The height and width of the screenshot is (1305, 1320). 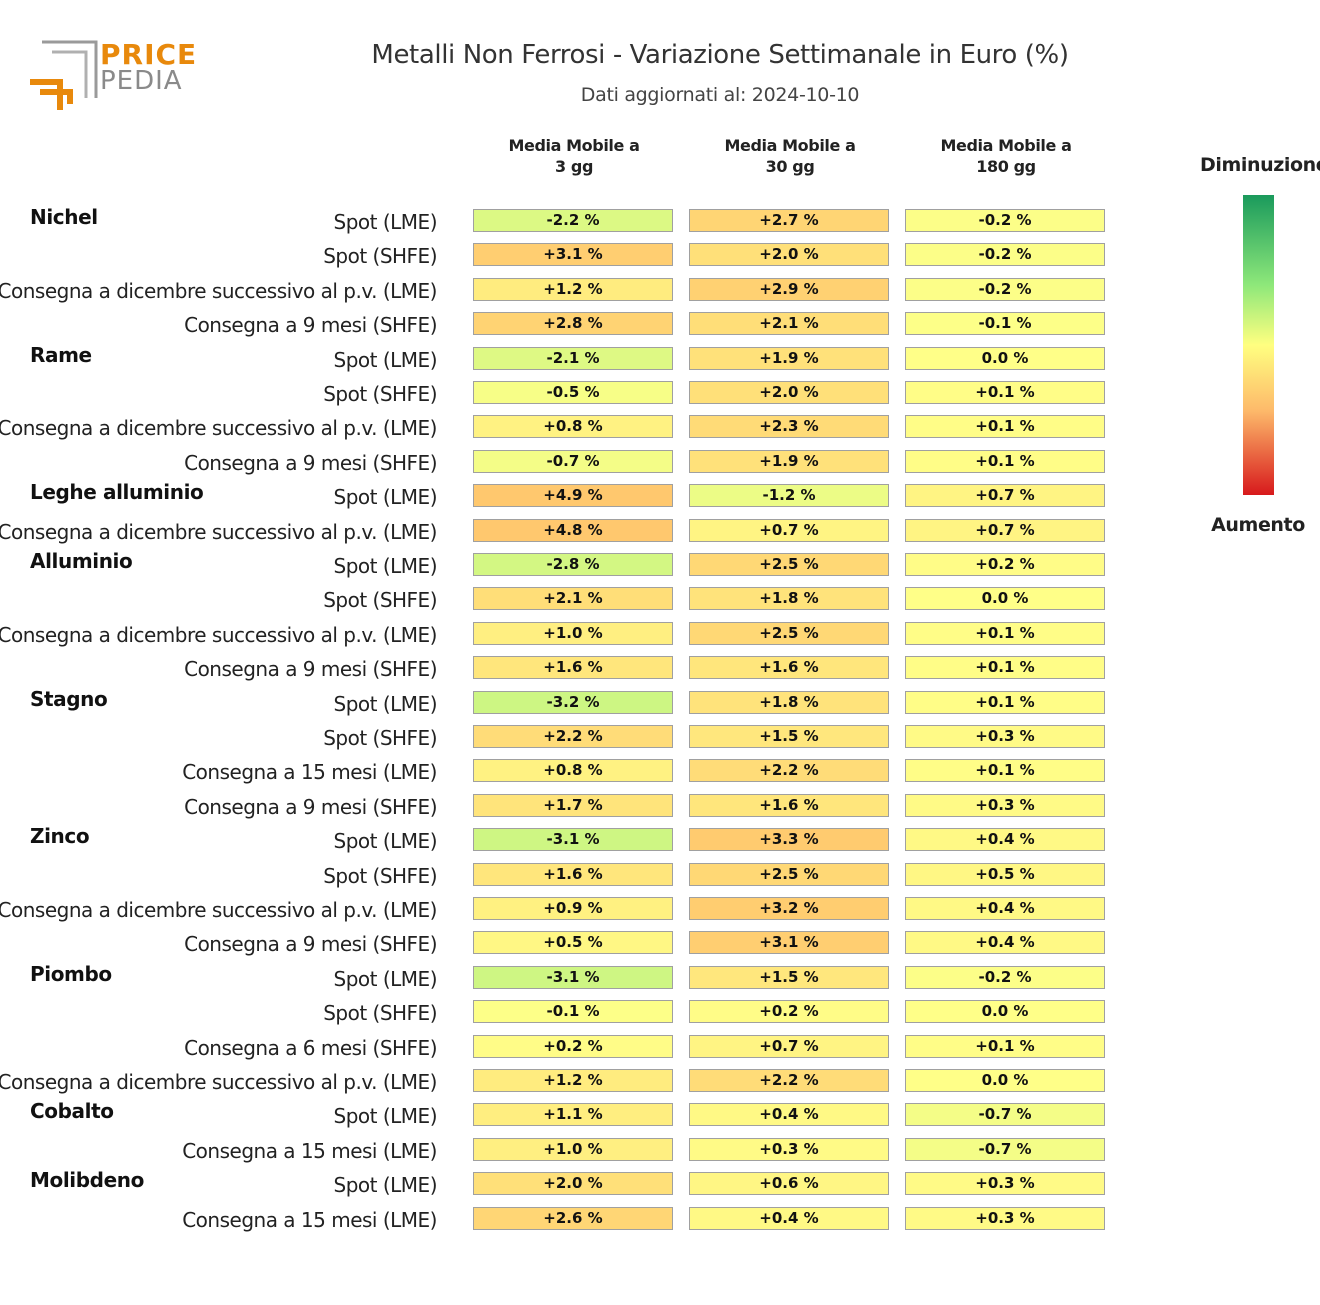 What do you see at coordinates (69, 698) in the screenshot?
I see `group-label: Stagno` at bounding box center [69, 698].